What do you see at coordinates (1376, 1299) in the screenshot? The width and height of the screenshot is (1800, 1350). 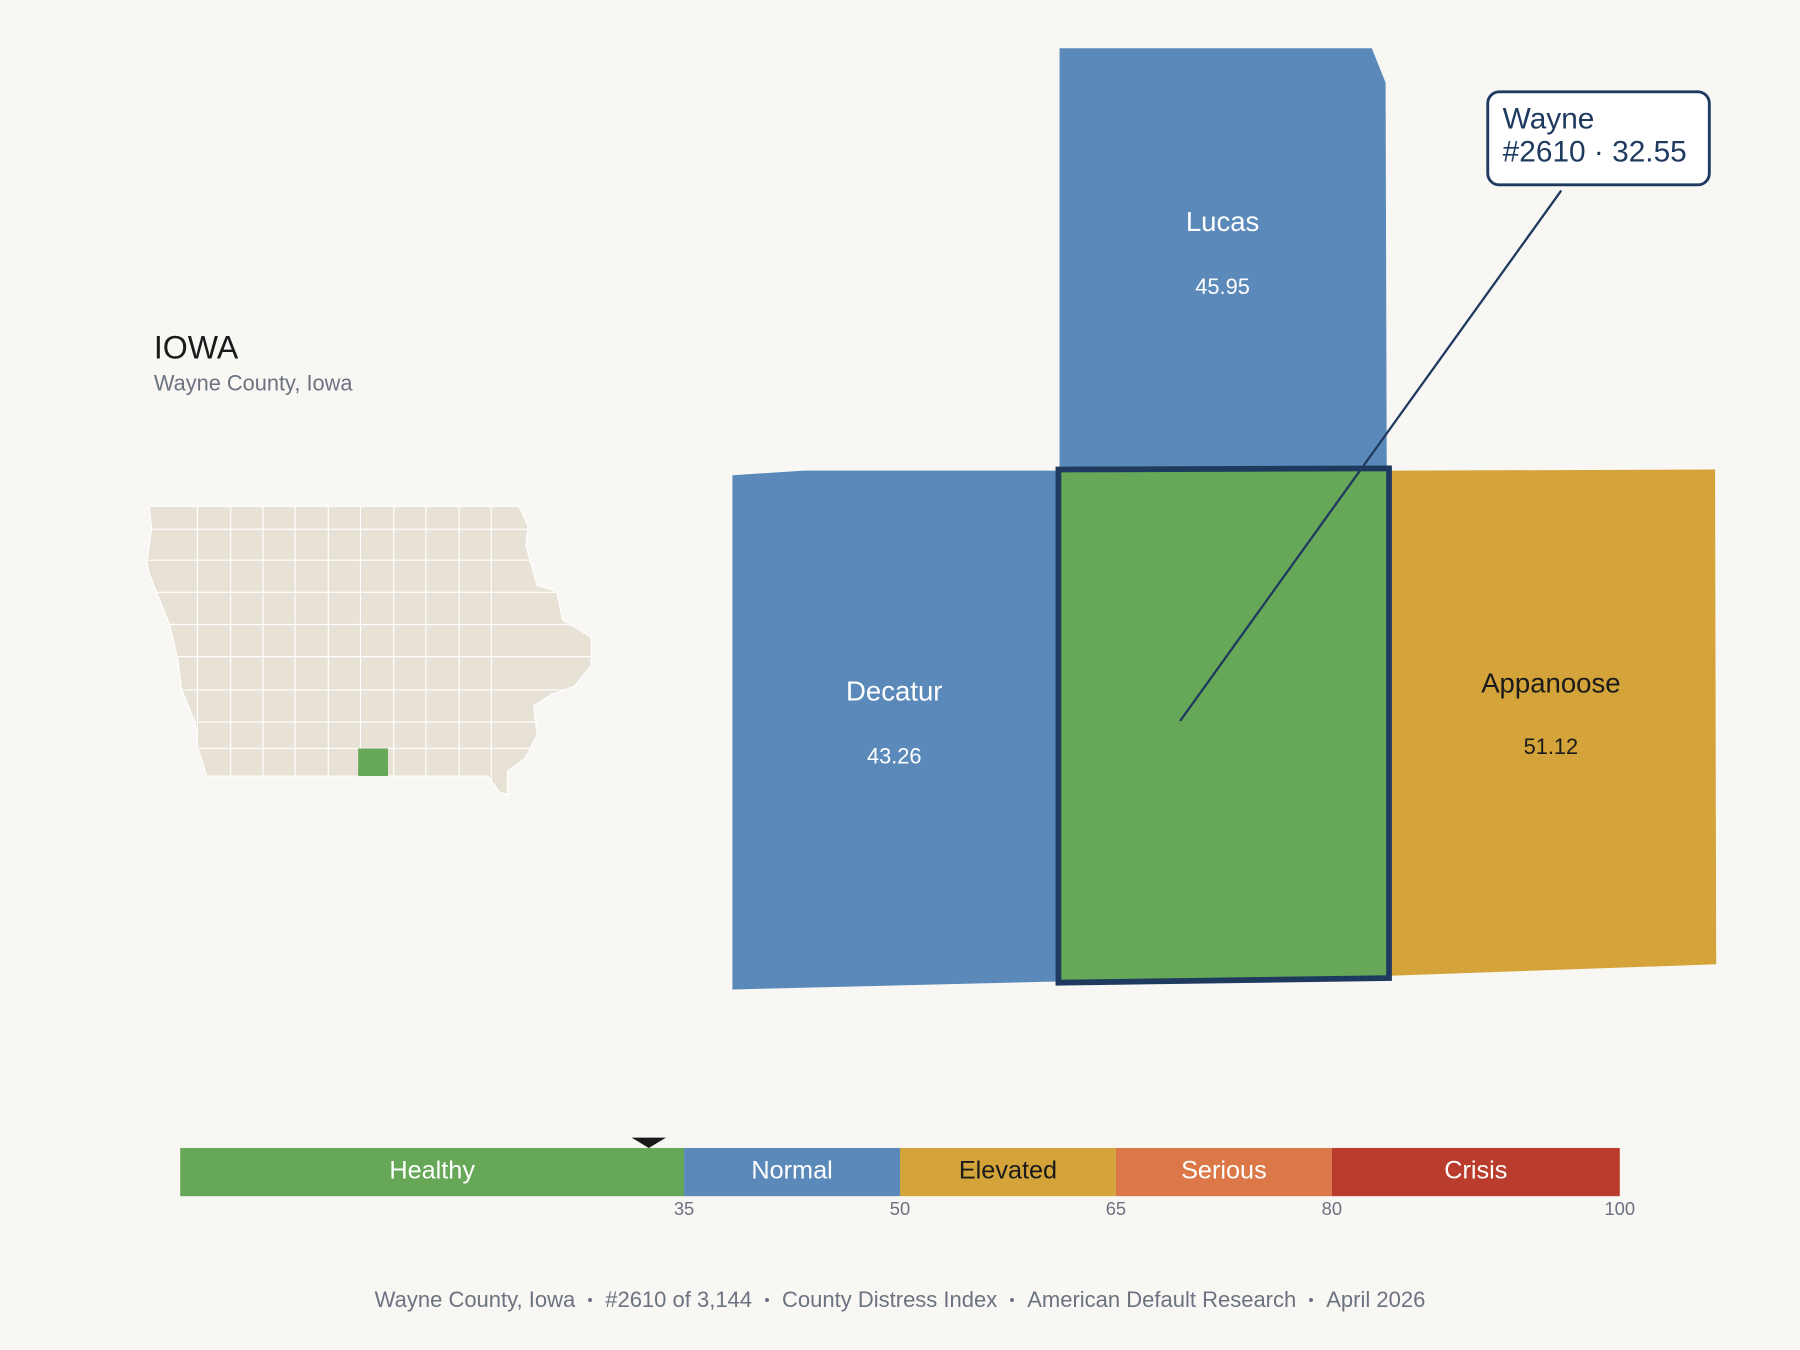 I see `footer-item: April 2026` at bounding box center [1376, 1299].